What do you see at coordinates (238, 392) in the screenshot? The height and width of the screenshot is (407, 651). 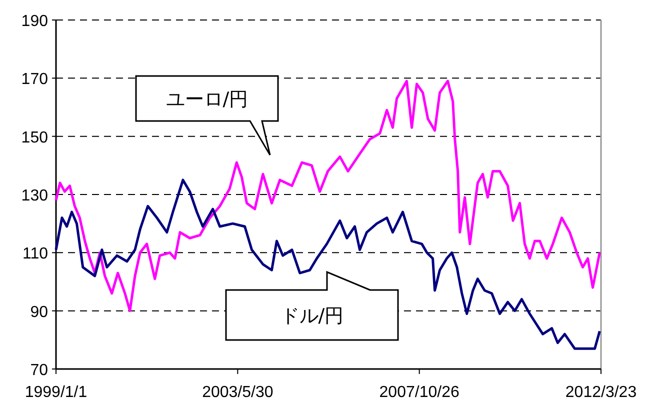 I see `x-tick-label: 2003/5/30` at bounding box center [238, 392].